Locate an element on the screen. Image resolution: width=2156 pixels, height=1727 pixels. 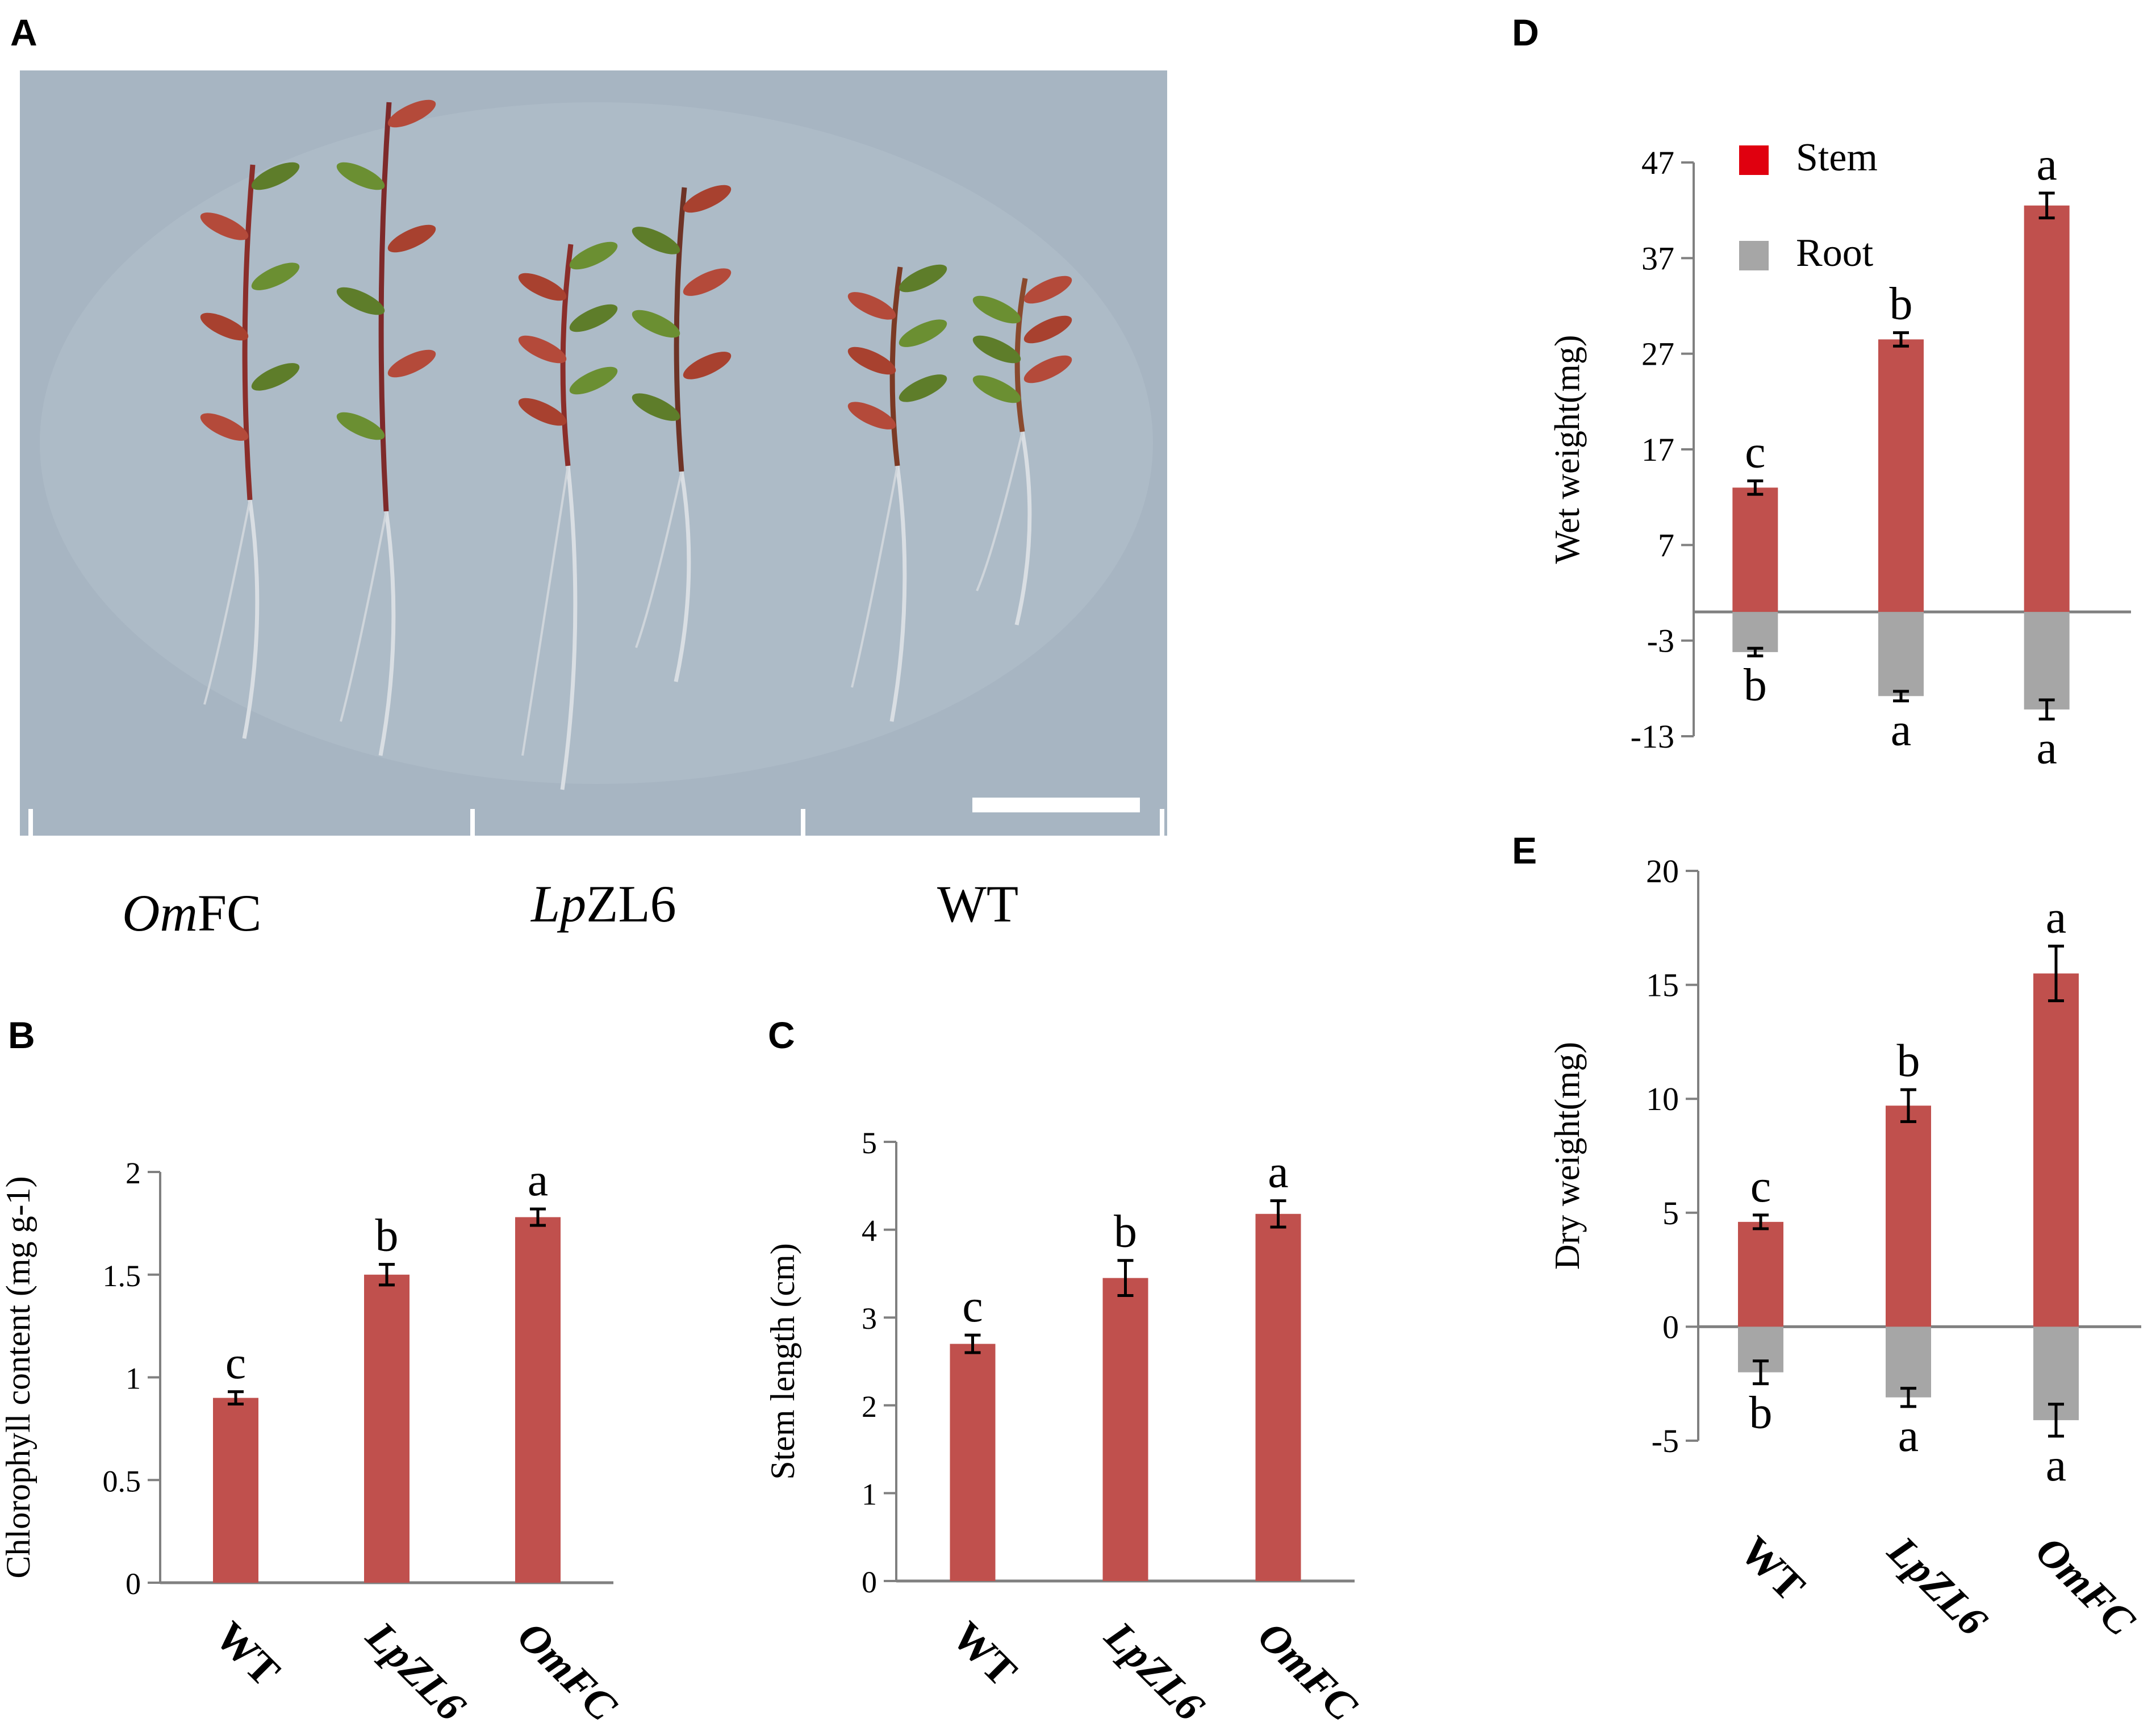
y-tick-label: 5 is located at coordinates (869, 1143).